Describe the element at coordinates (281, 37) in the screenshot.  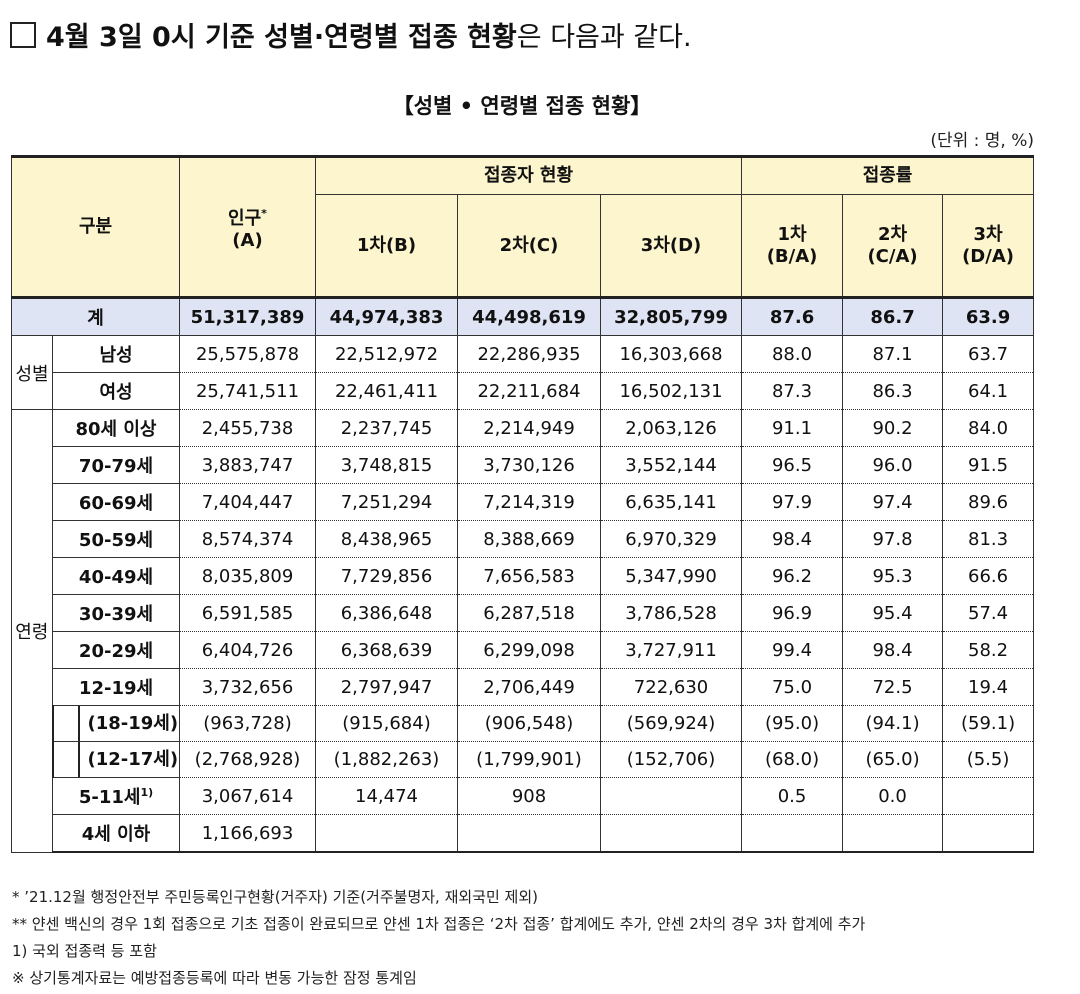
I see `heading-bold-text: 4월 3일 0시 기준 성별·연령별 접종 현황` at that location.